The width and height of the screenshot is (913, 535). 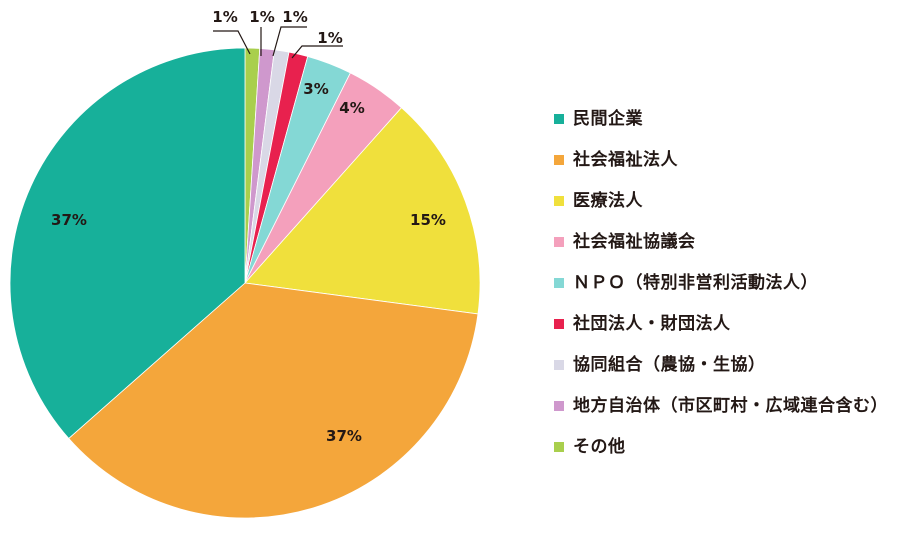 What do you see at coordinates (625, 159) in the screenshot?
I see `legend-label: 社会福祉法人` at bounding box center [625, 159].